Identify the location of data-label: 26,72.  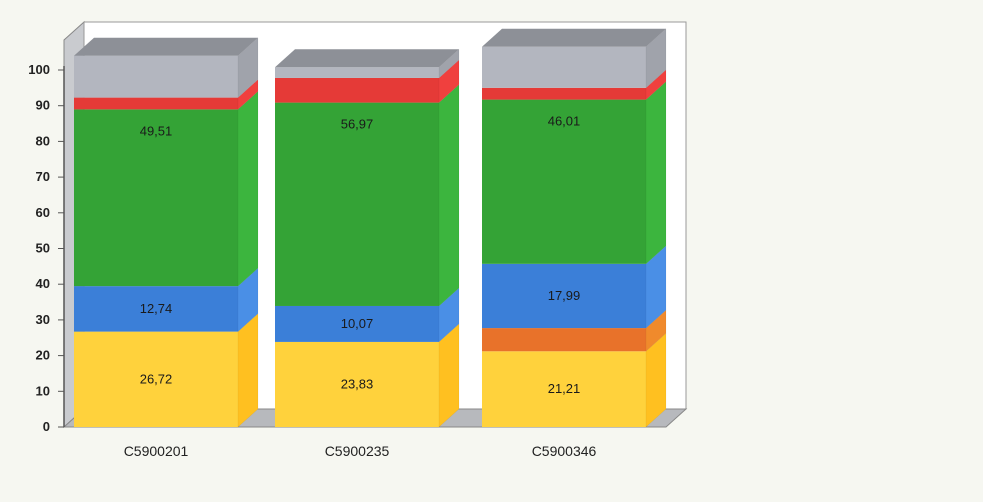
(156, 378).